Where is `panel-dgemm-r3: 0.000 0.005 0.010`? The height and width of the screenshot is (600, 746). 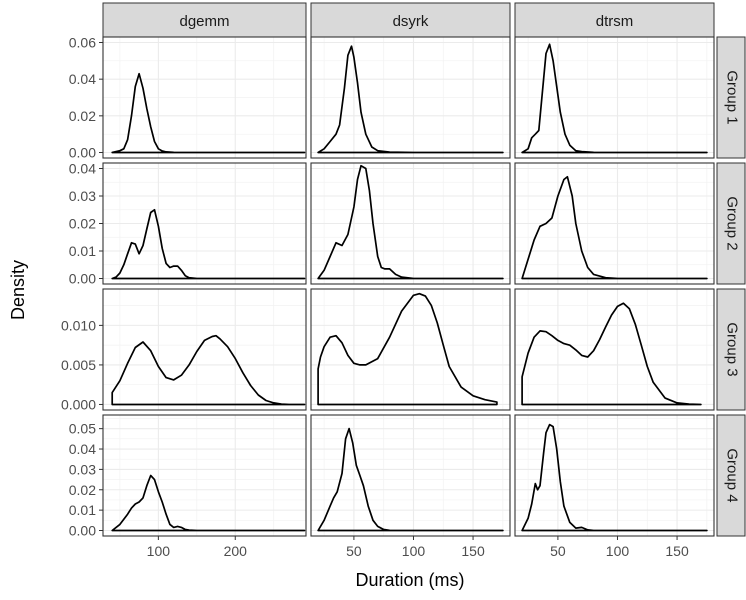
panel-dgemm-r3: 0.000 0.005 0.010 is located at coordinates (184, 350).